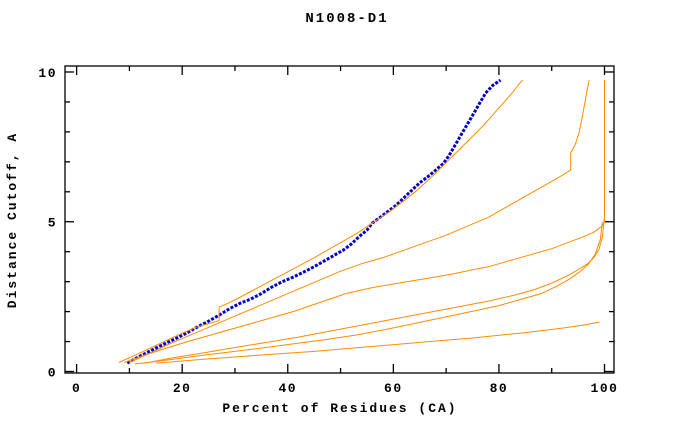 This screenshot has width=680, height=440. Describe the element at coordinates (12, 220) in the screenshot. I see `y-axis-label: Distance Cutoff, A` at that location.